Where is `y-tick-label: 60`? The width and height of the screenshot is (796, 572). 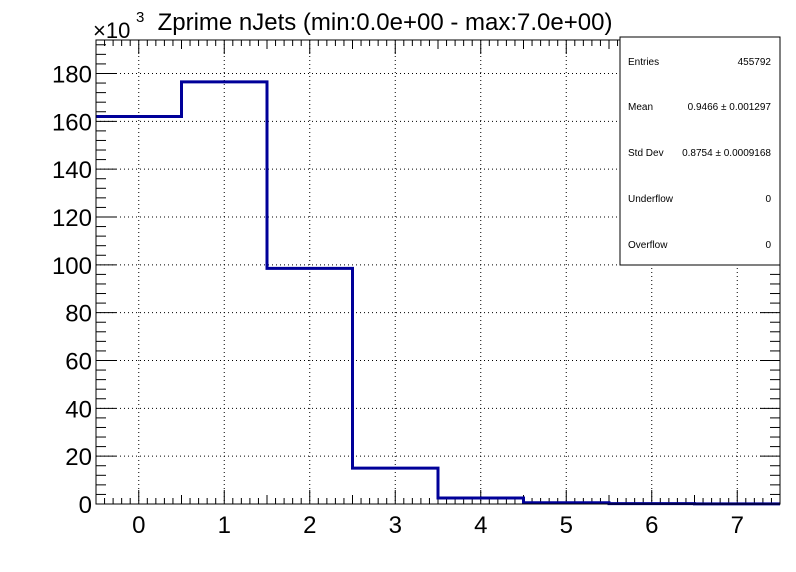
y-tick-label: 60 is located at coordinates (78, 361).